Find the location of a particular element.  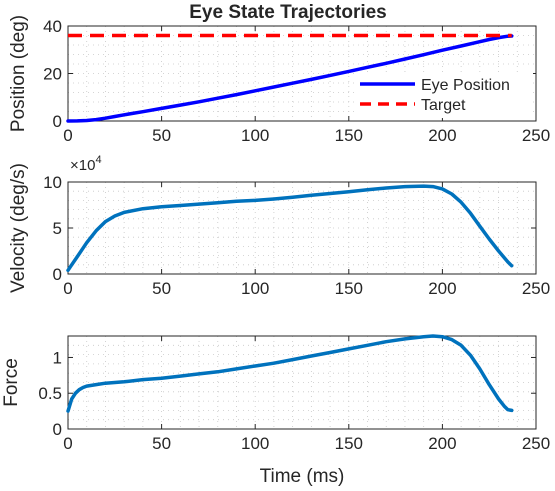

velocity-x-tick-label: 0 is located at coordinates (67, 288).